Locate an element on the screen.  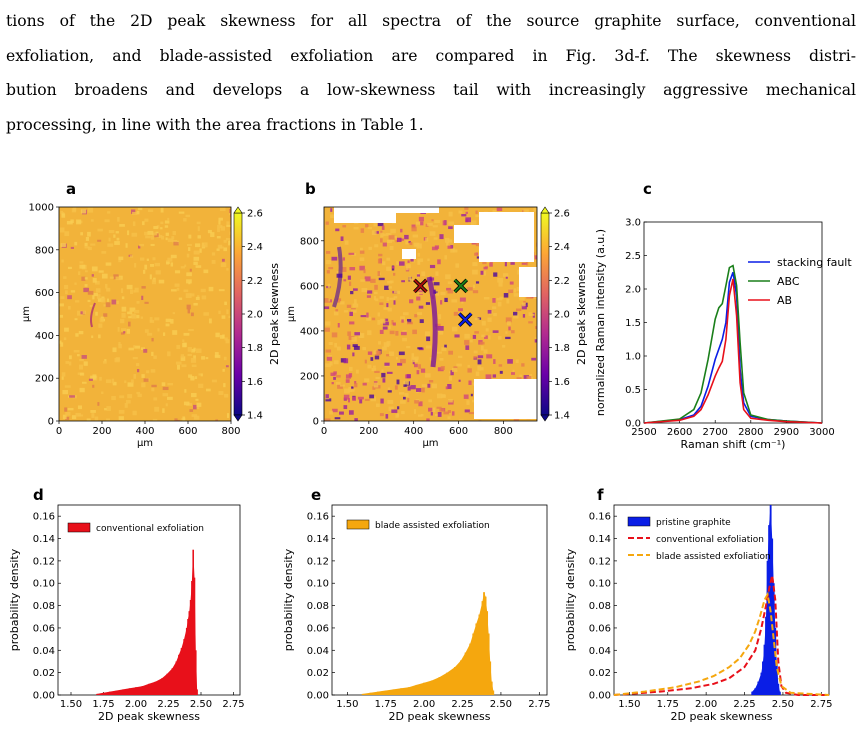
heatmap-empty-region is located at coordinates (411, 210).